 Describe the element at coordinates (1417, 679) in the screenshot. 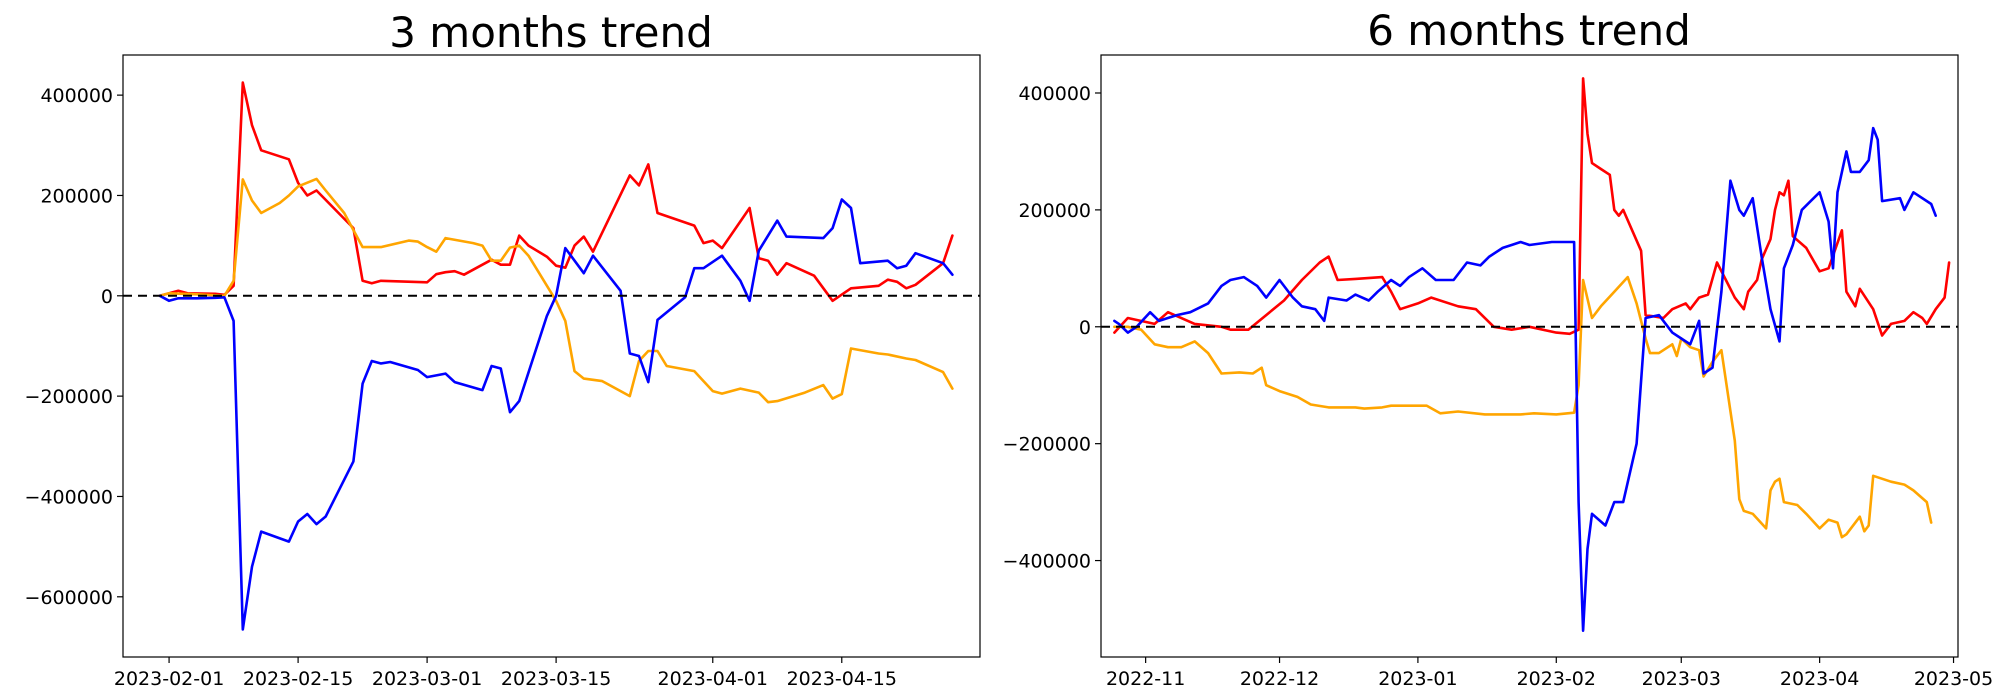

I see `x-tick-label: 2023-01` at that location.